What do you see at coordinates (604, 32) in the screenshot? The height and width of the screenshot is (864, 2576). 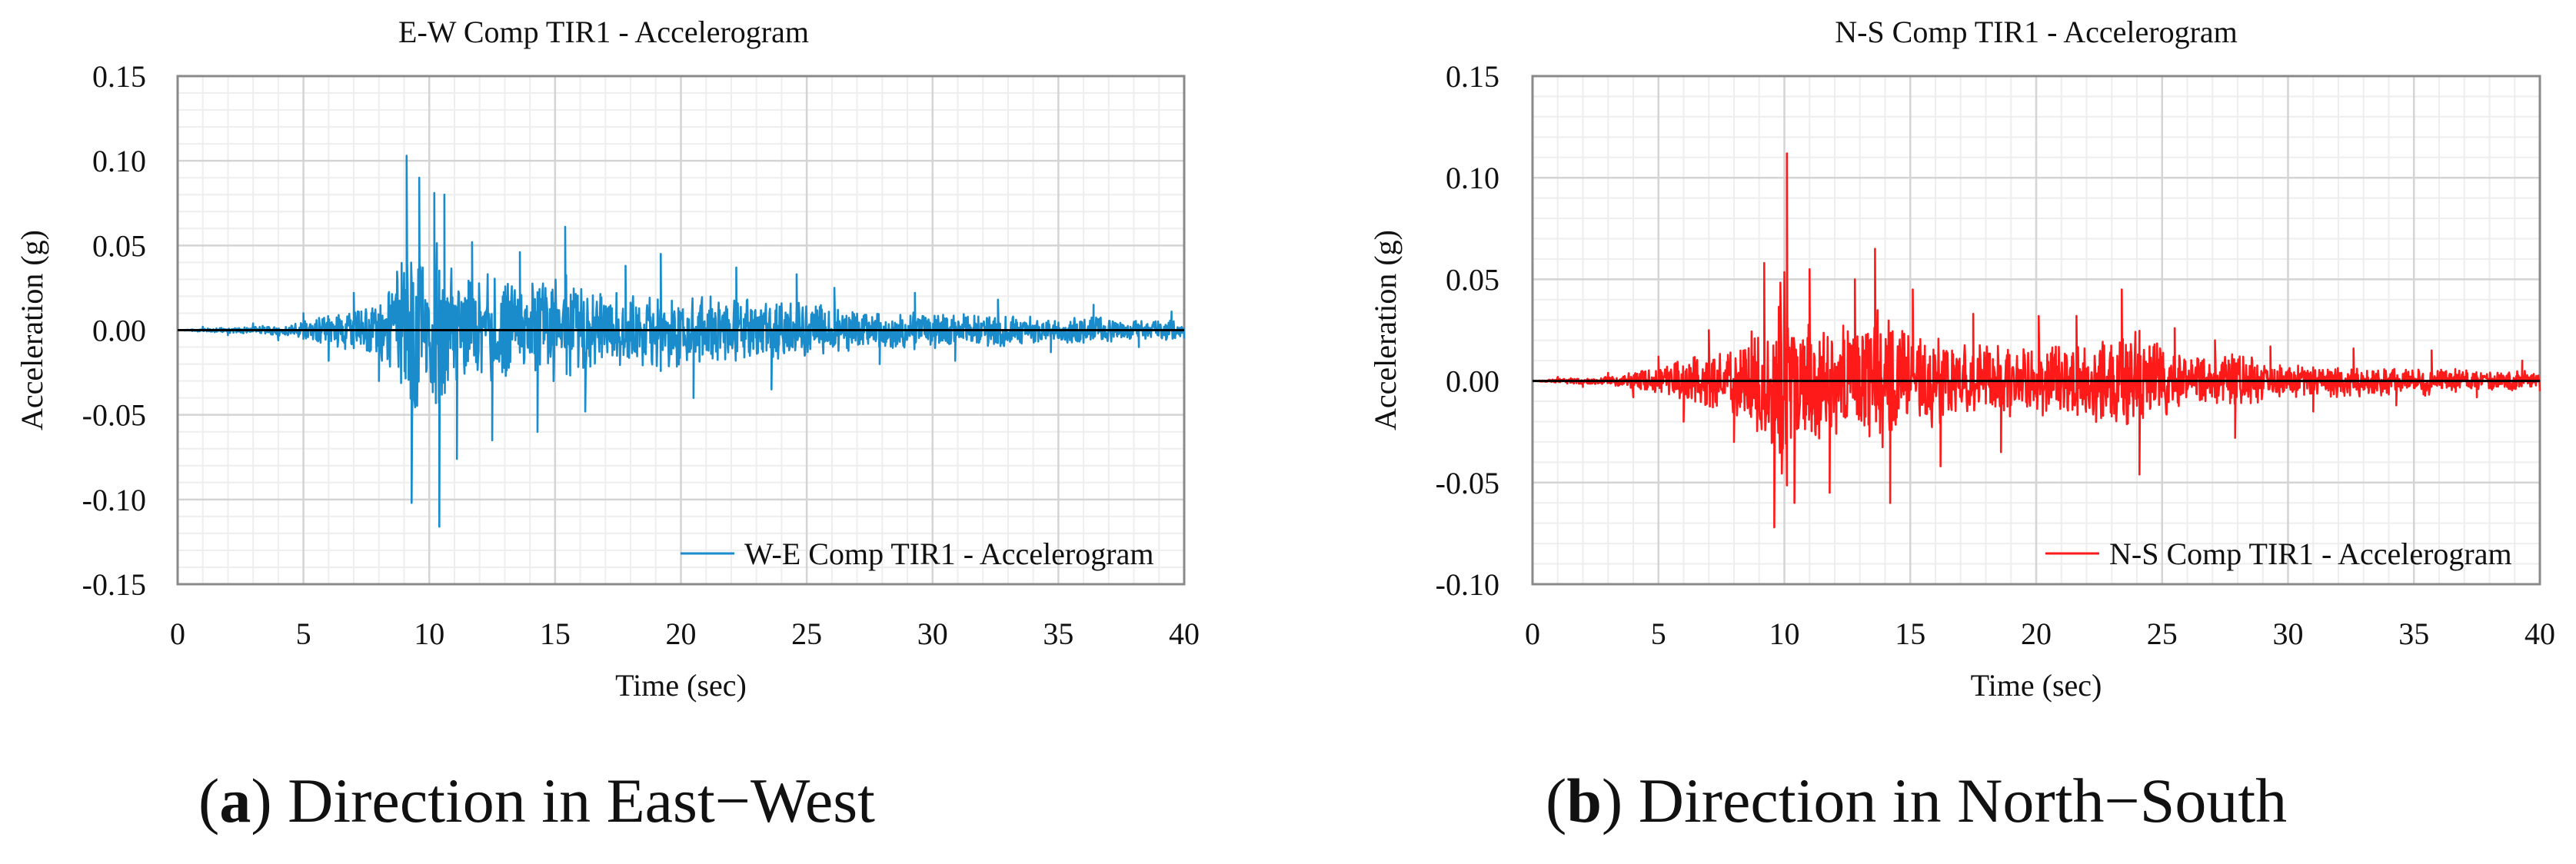 I see `chart-title: E-W Comp TIR1 - Accelerogram` at bounding box center [604, 32].